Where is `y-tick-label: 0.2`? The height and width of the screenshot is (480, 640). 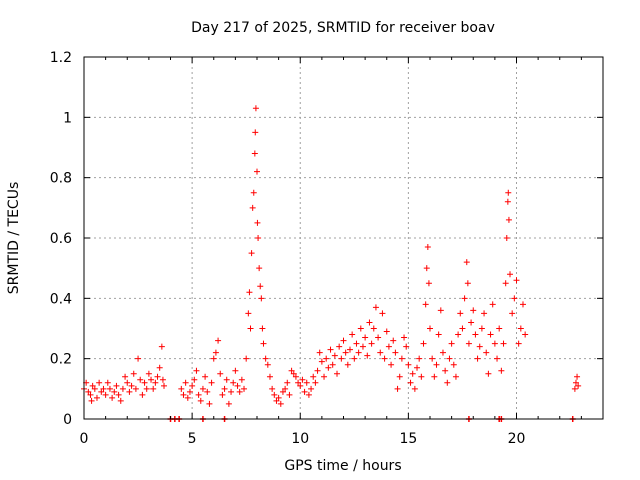
y-tick-label: 0.2 is located at coordinates (61, 360).